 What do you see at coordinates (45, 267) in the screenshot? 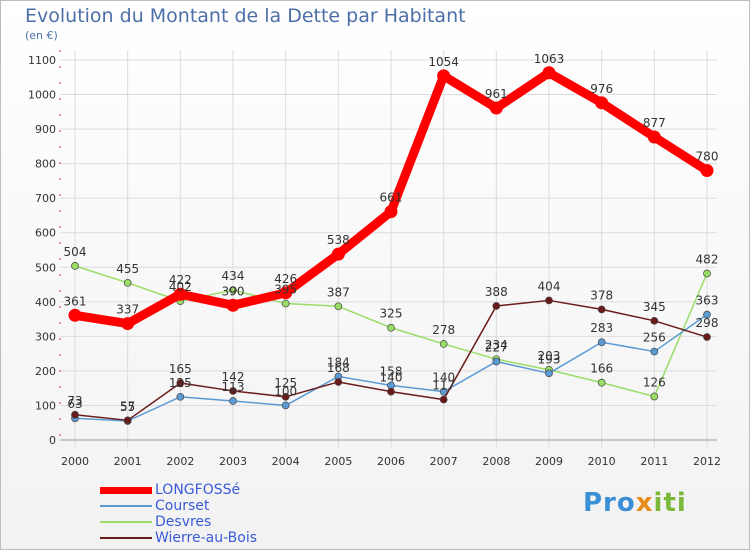
I see `y-tick-label: 500` at bounding box center [45, 267].